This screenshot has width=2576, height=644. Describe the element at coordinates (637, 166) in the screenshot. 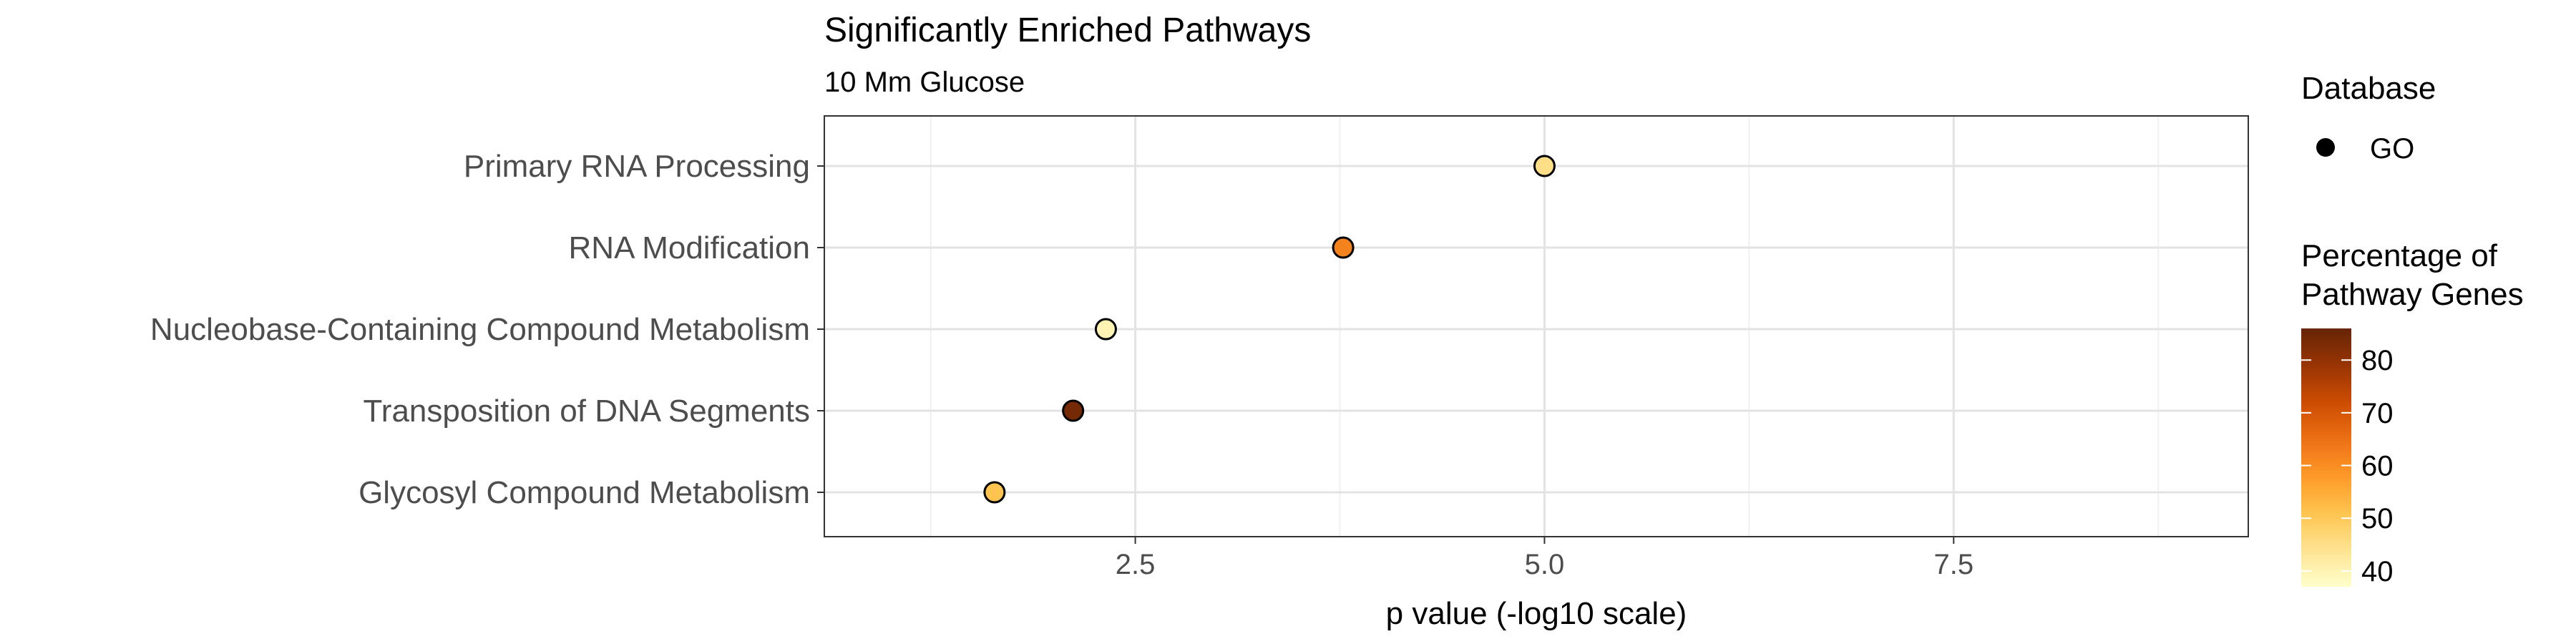

I see `y-tick-label-0: Primary RNA Processing` at that location.